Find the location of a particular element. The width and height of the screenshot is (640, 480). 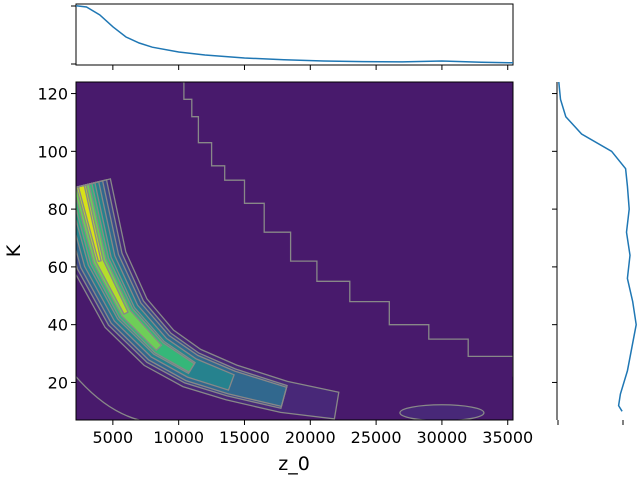

lower-left-contour-line is located at coordinates (108, 398).